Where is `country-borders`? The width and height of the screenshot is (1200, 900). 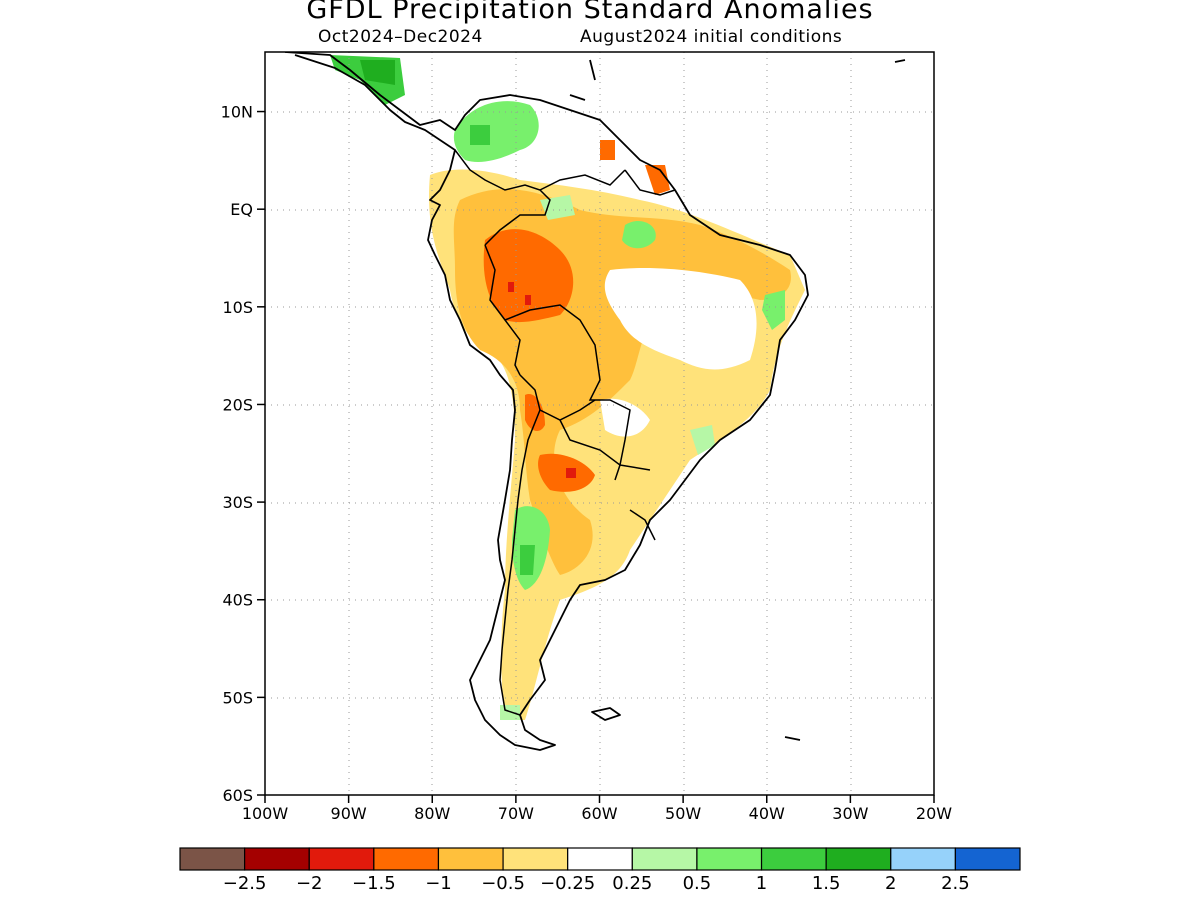
country-borders is located at coordinates (565, 432).